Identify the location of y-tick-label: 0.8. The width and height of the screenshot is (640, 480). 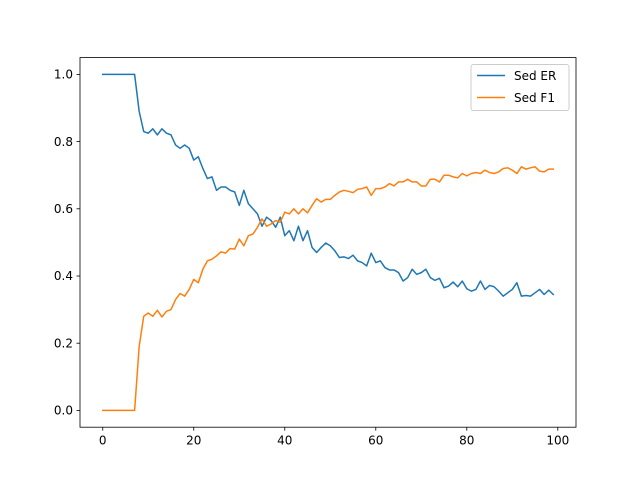
(63, 142).